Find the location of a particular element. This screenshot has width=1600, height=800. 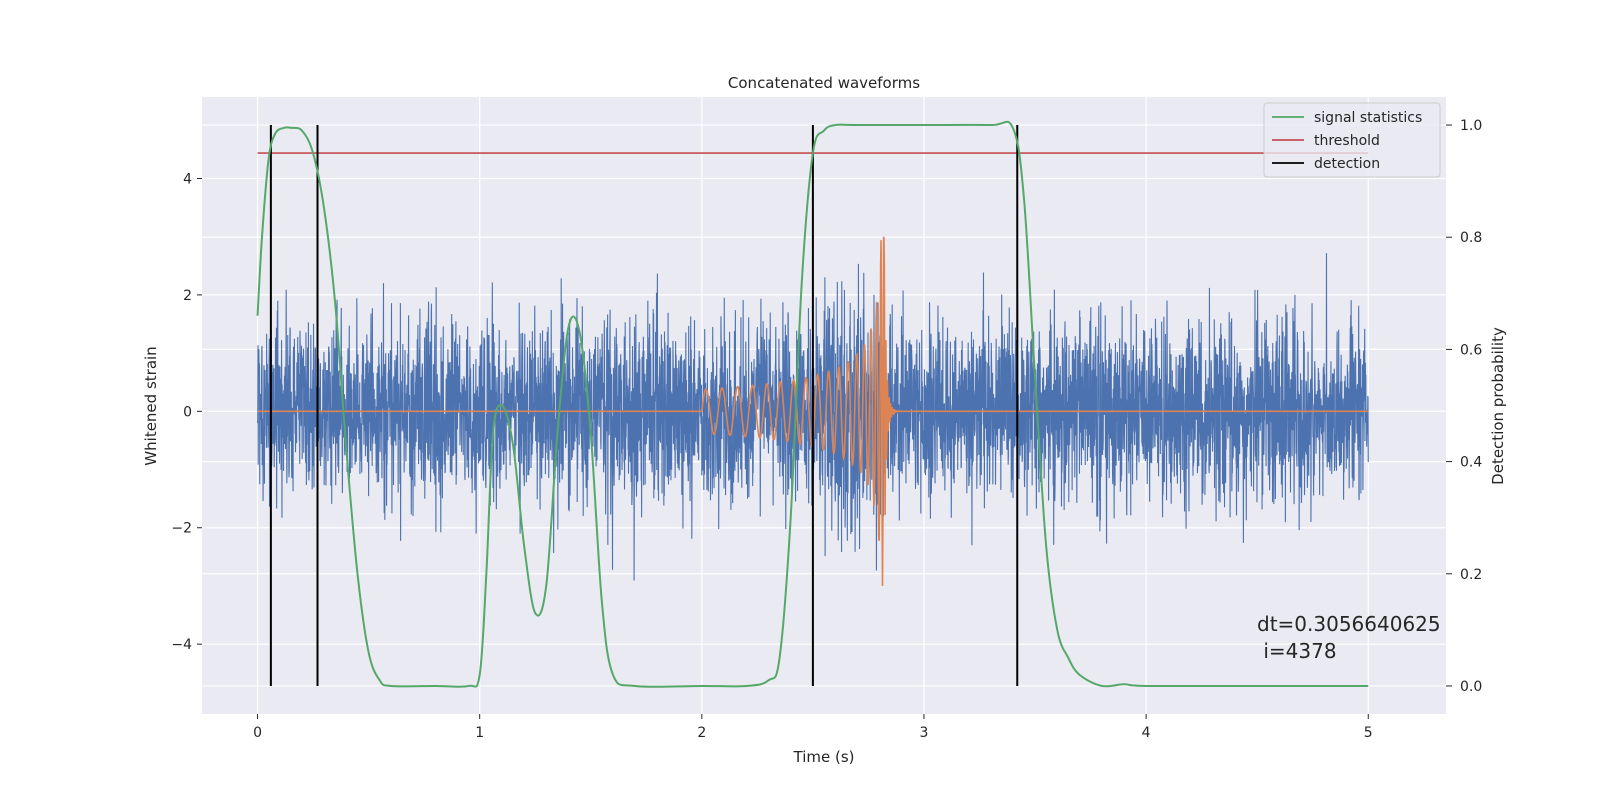

x-axis-label: Time (s) is located at coordinates (824, 757).